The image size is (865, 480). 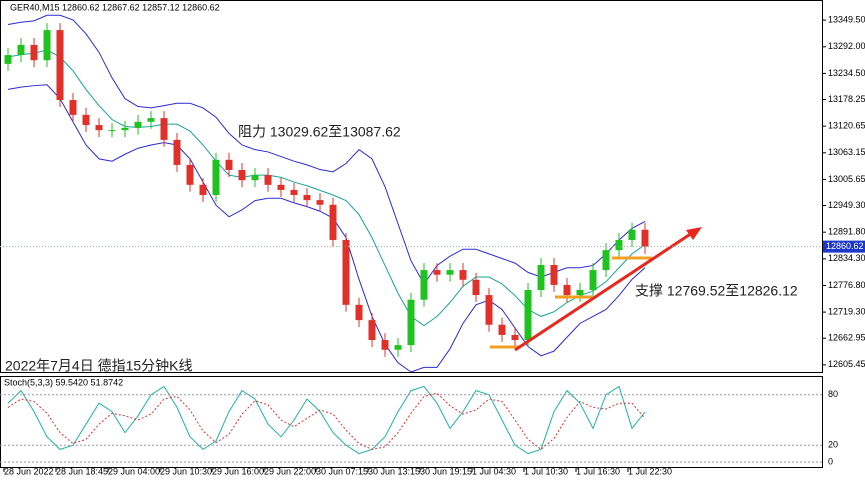 I want to click on y-tick-label: 12776.80, so click(x=846, y=285).